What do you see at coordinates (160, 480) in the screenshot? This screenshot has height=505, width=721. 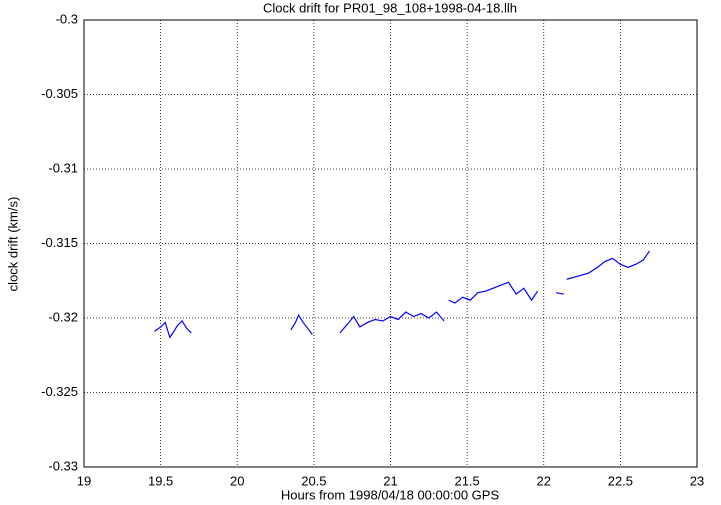 I see `x-tick-label: 19.5` at bounding box center [160, 480].